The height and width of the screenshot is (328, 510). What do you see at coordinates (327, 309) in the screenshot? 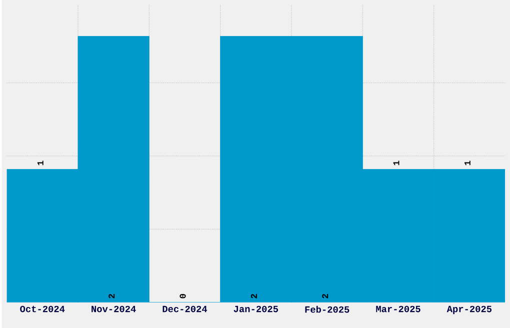
I see `x-tick-label: Feb-2025` at bounding box center [327, 309].